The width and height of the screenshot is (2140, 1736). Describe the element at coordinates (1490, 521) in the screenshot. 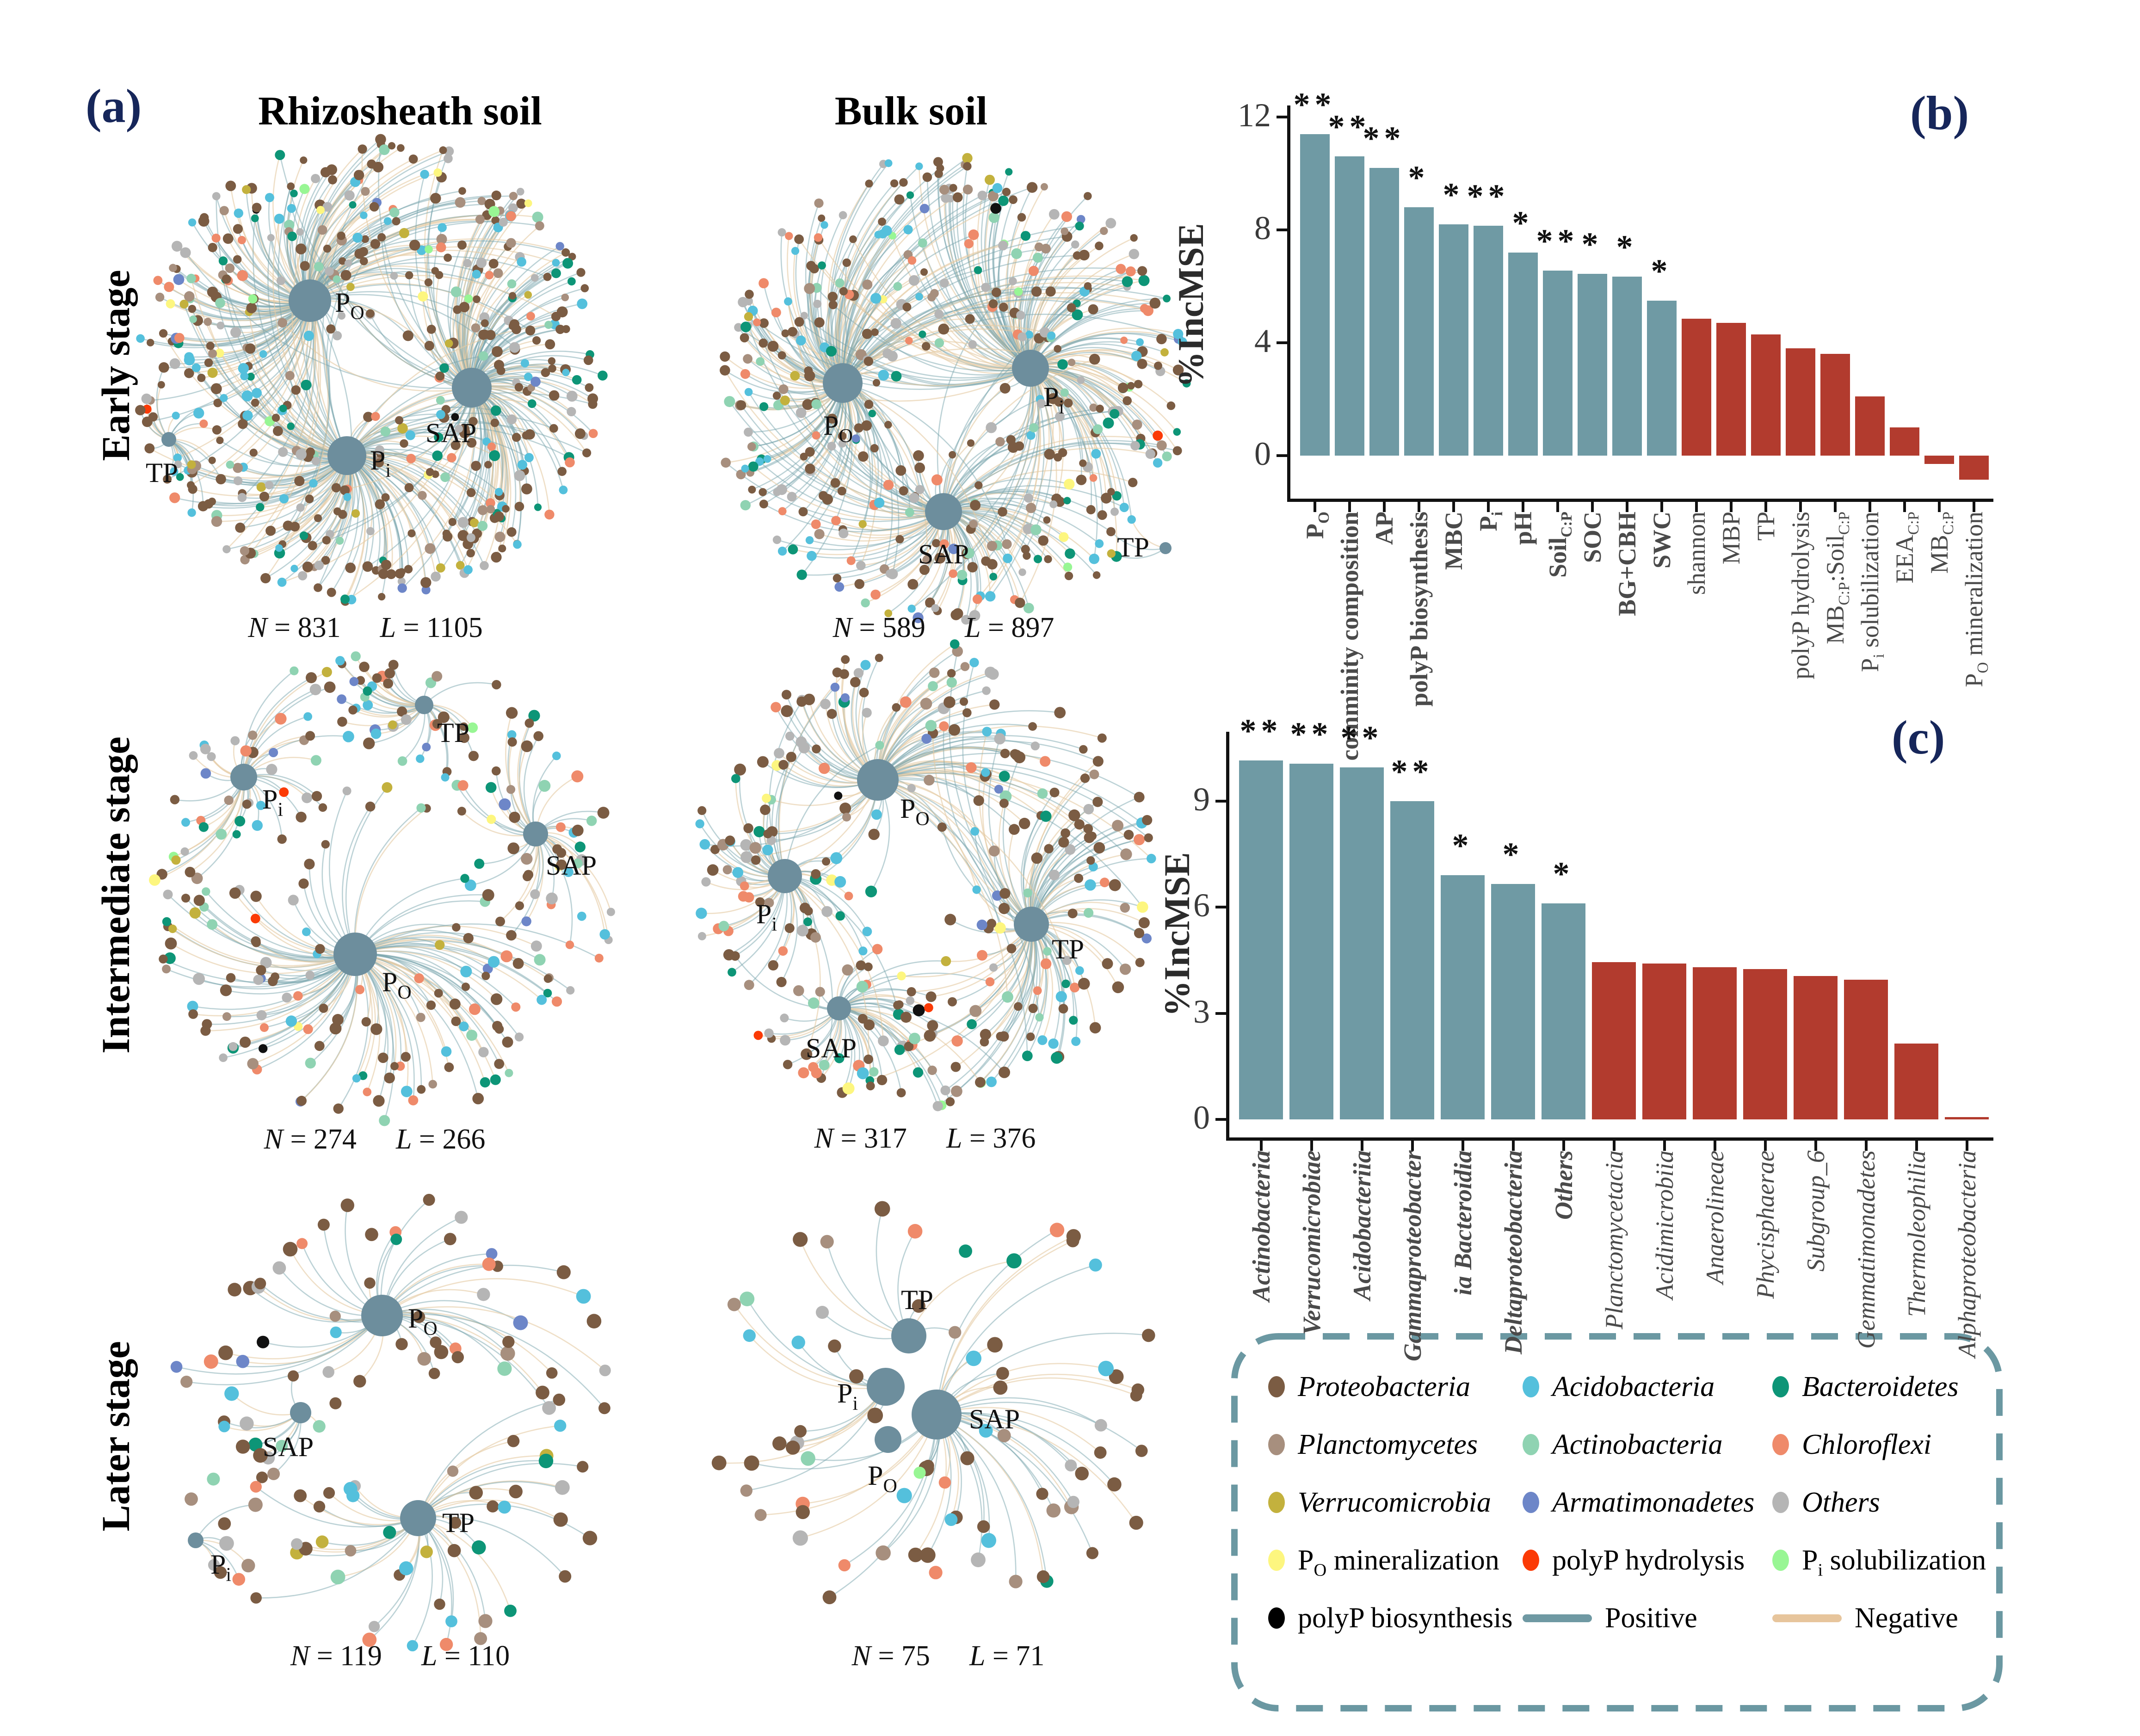

I see `x-tick-label-b: Pi` at that location.